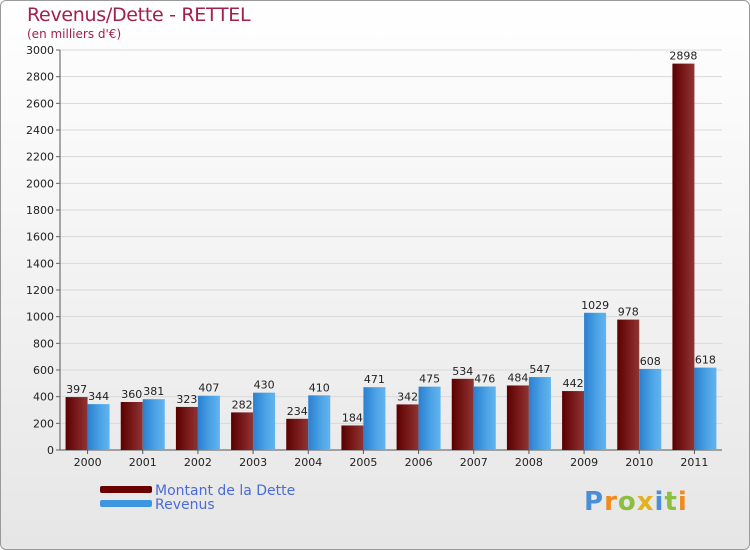 The height and width of the screenshot is (550, 750). I want to click on y-tick-label: 1800, so click(40, 210).